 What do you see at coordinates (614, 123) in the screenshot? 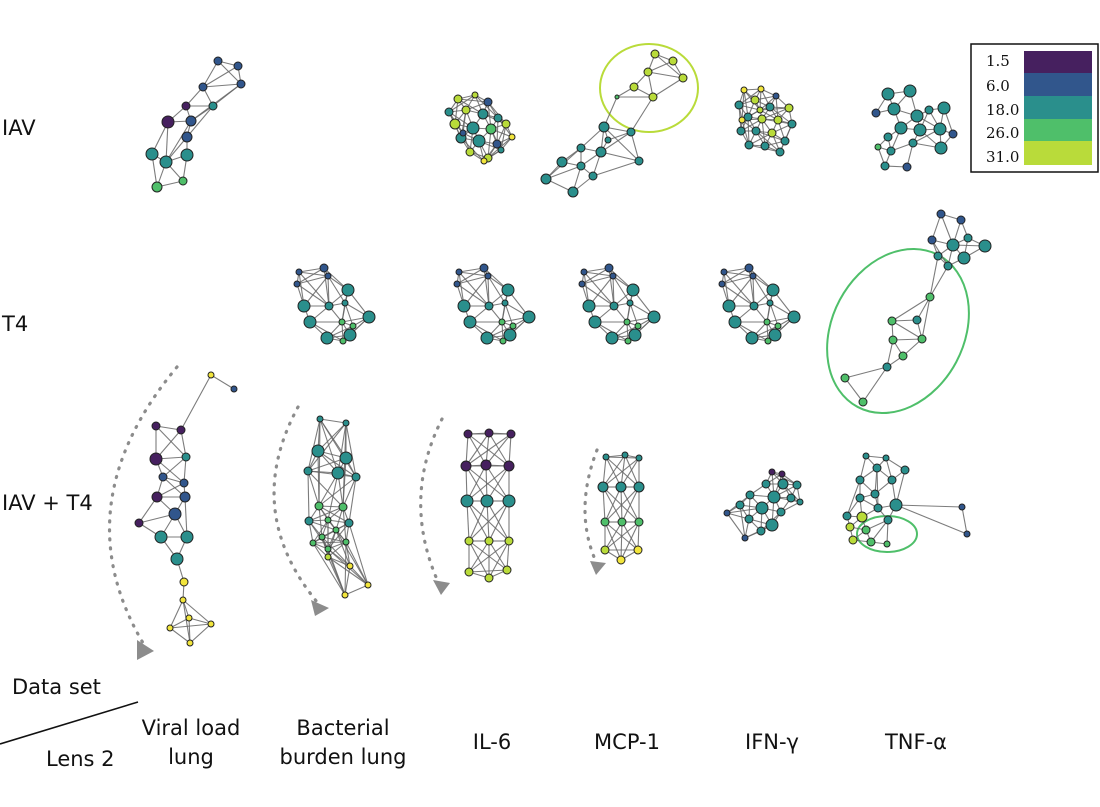
I see `graph-iav-mcp1` at bounding box center [614, 123].